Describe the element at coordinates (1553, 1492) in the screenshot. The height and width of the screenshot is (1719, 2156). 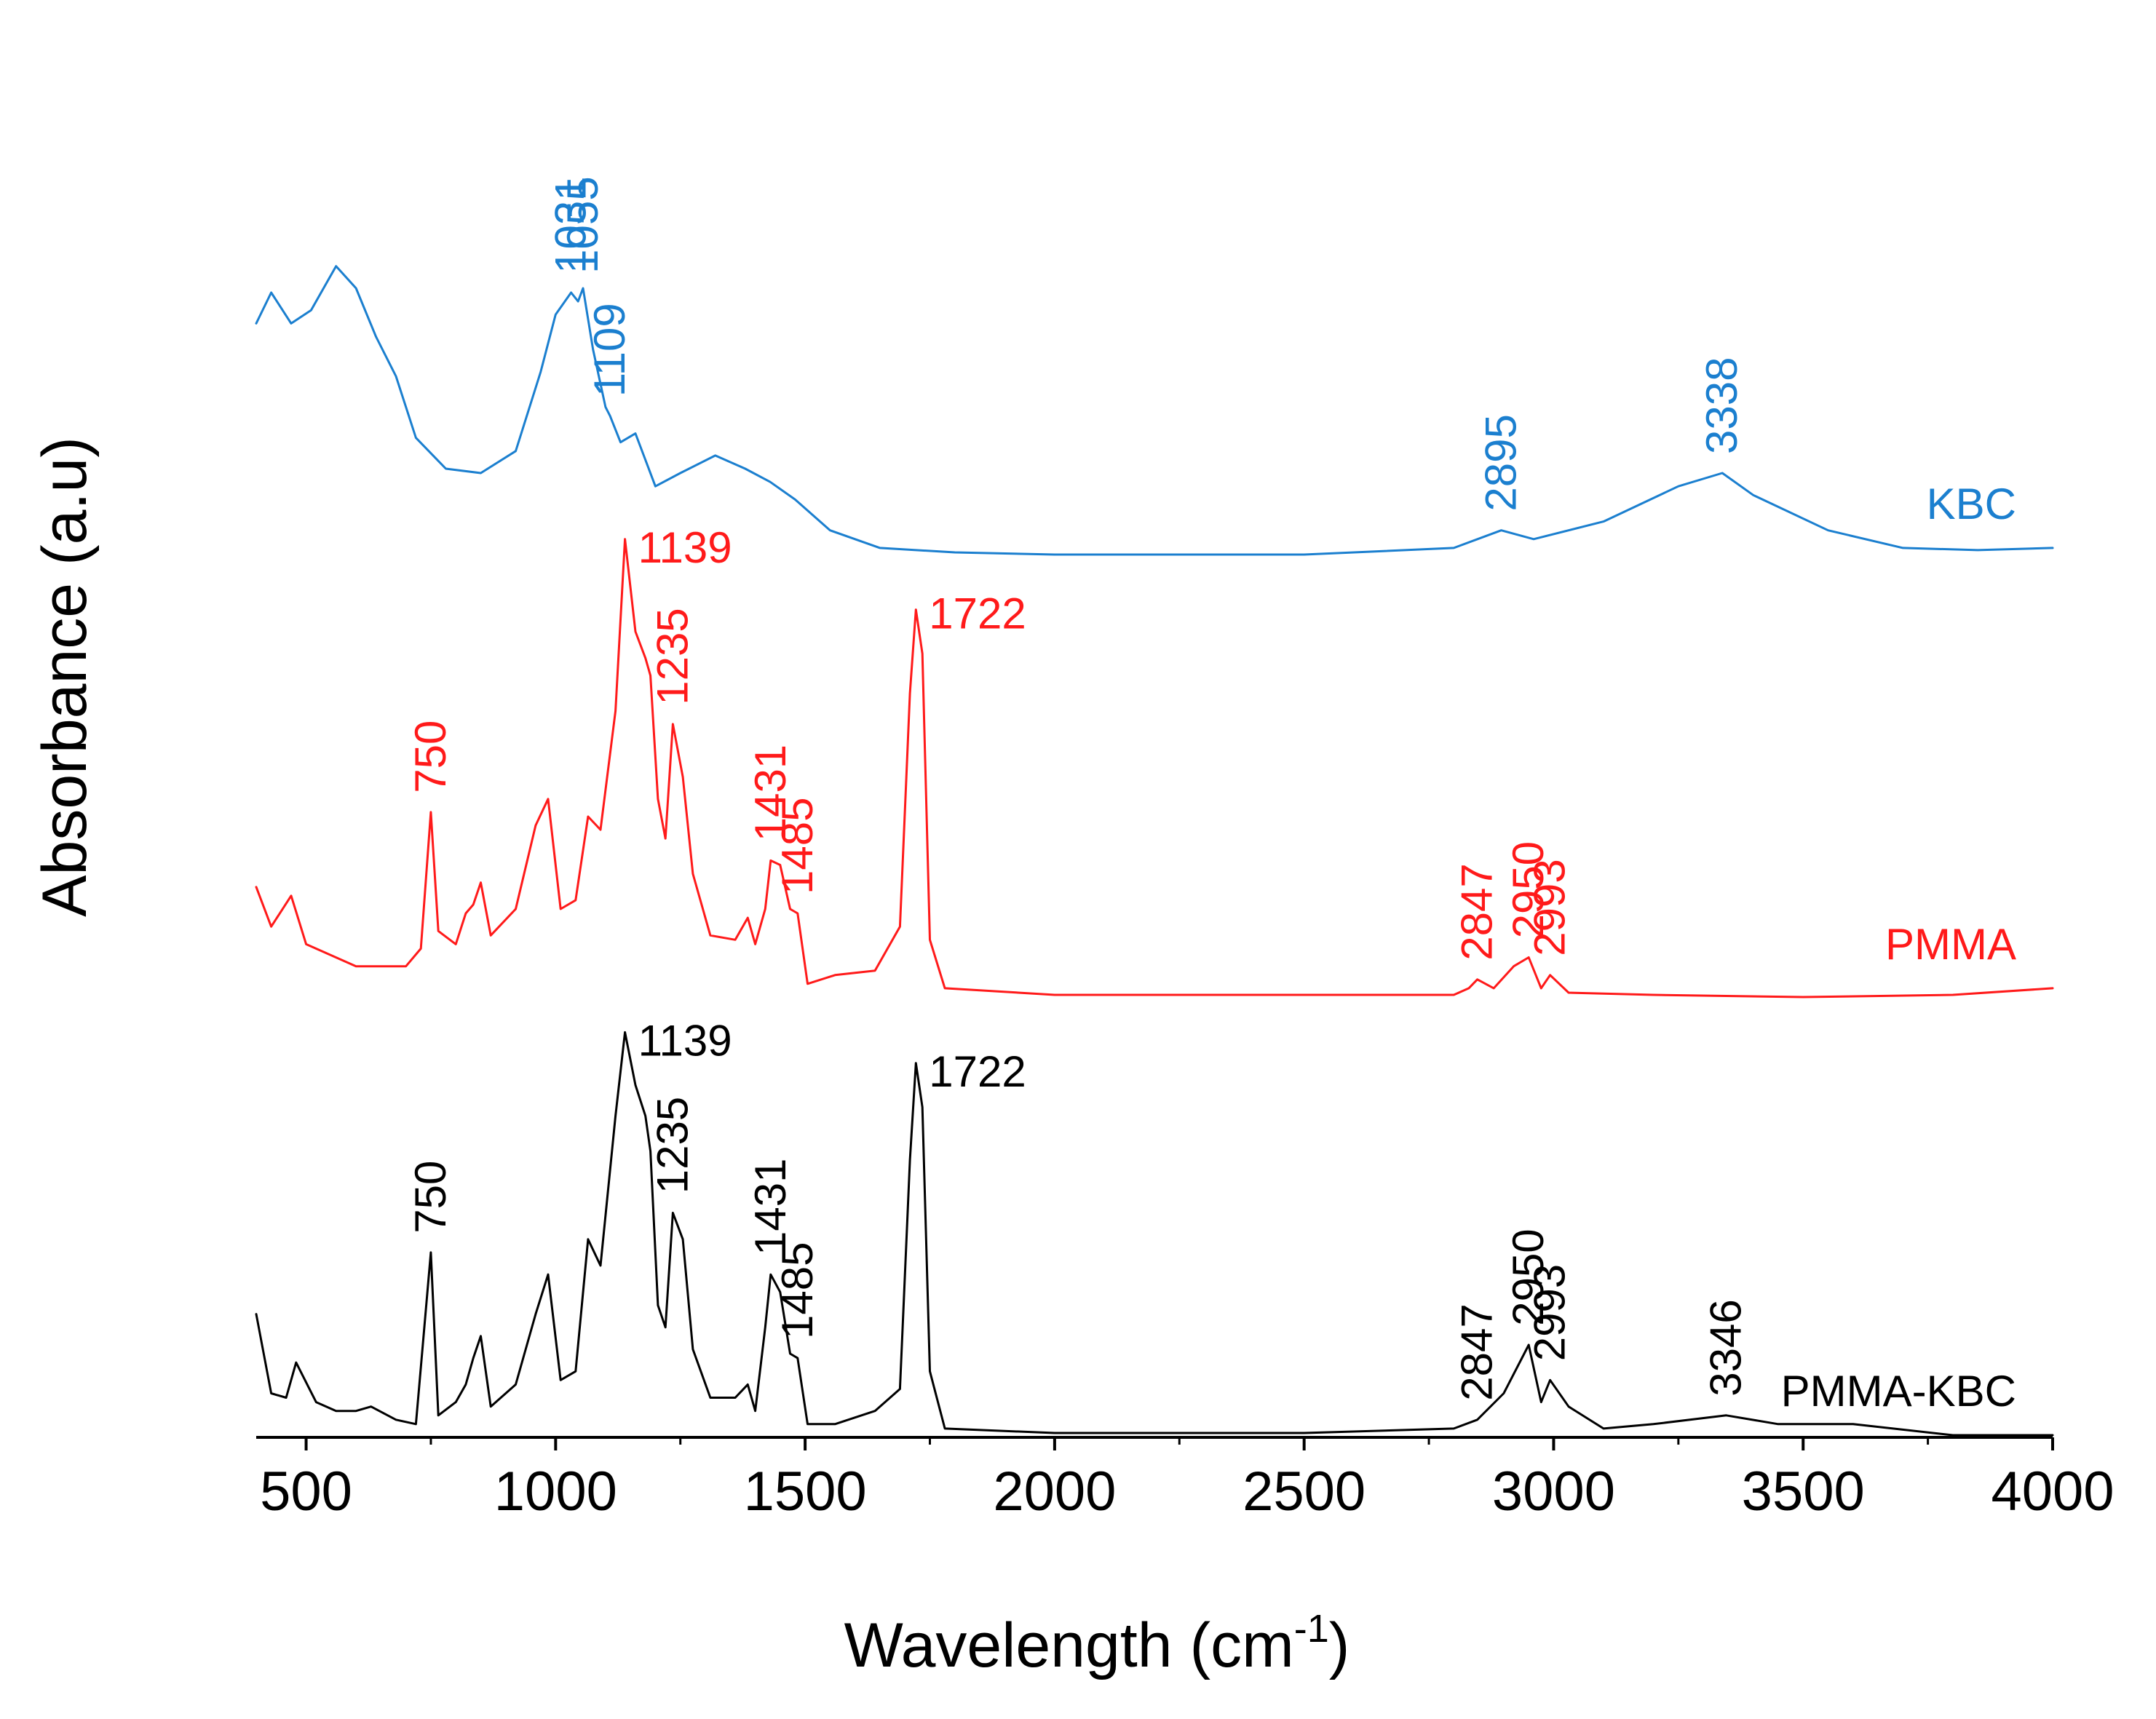
I see `x-tick-label-3000: 3000` at that location.